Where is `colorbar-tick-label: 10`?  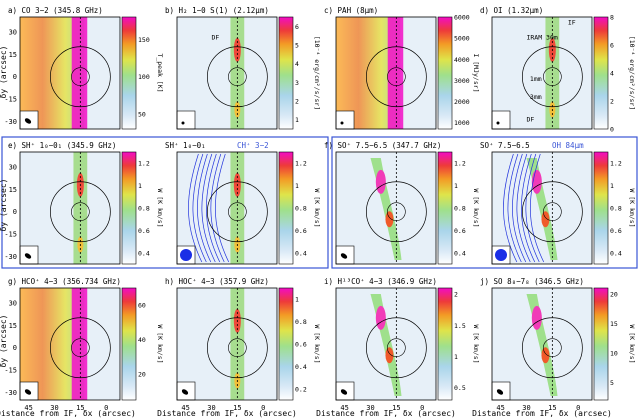 colorbar-tick-label: 10 is located at coordinates (614, 353).